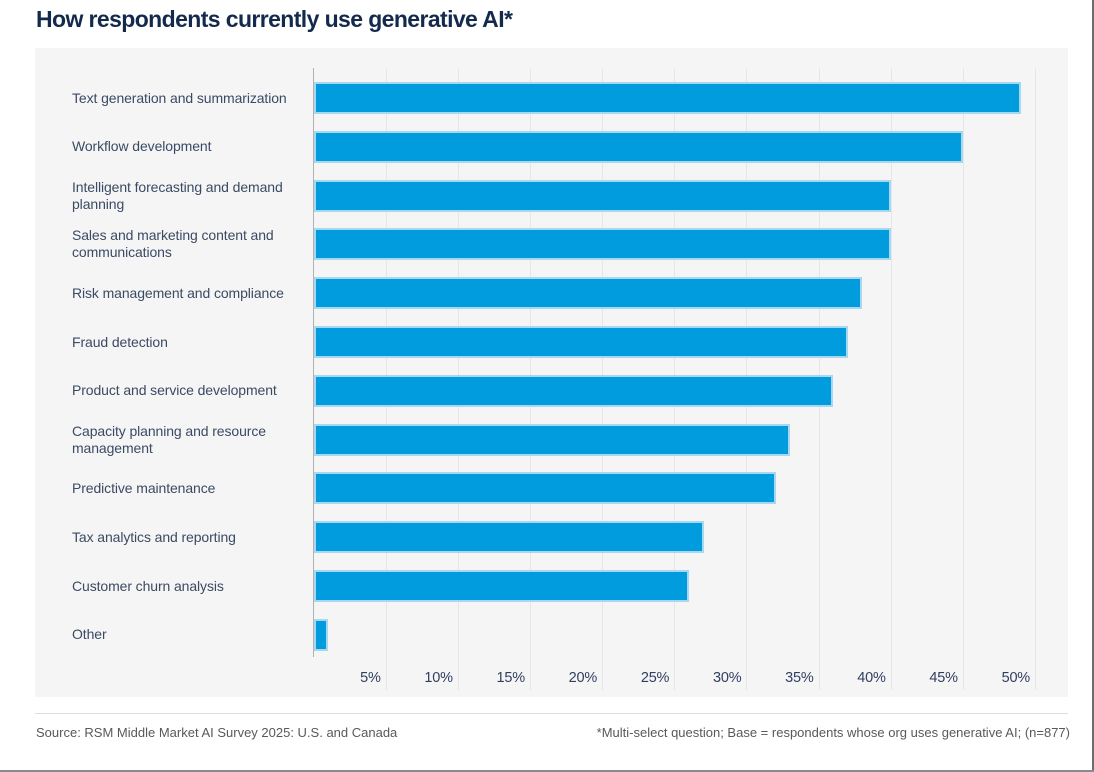 This screenshot has height=772, width=1094. Describe the element at coordinates (154, 536) in the screenshot. I see `category-label: Tax analytics and reporting` at that location.